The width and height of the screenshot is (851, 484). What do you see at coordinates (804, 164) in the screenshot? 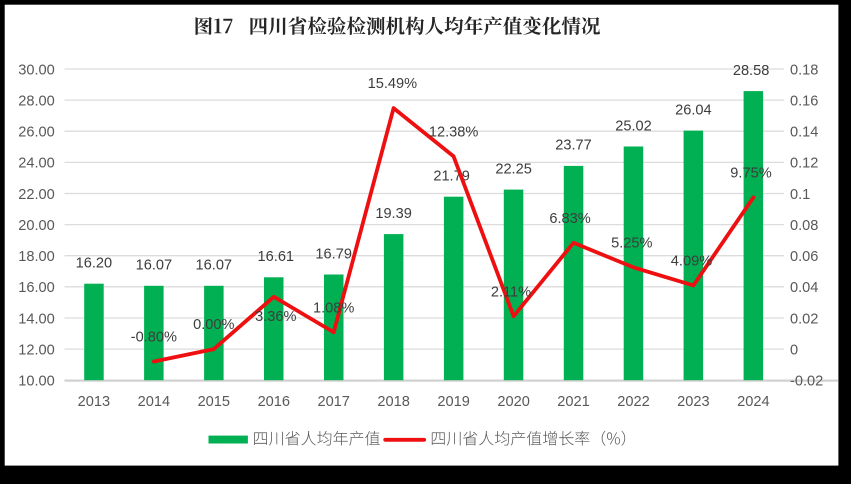
I see `svg-text: 0.12` at bounding box center [804, 164].